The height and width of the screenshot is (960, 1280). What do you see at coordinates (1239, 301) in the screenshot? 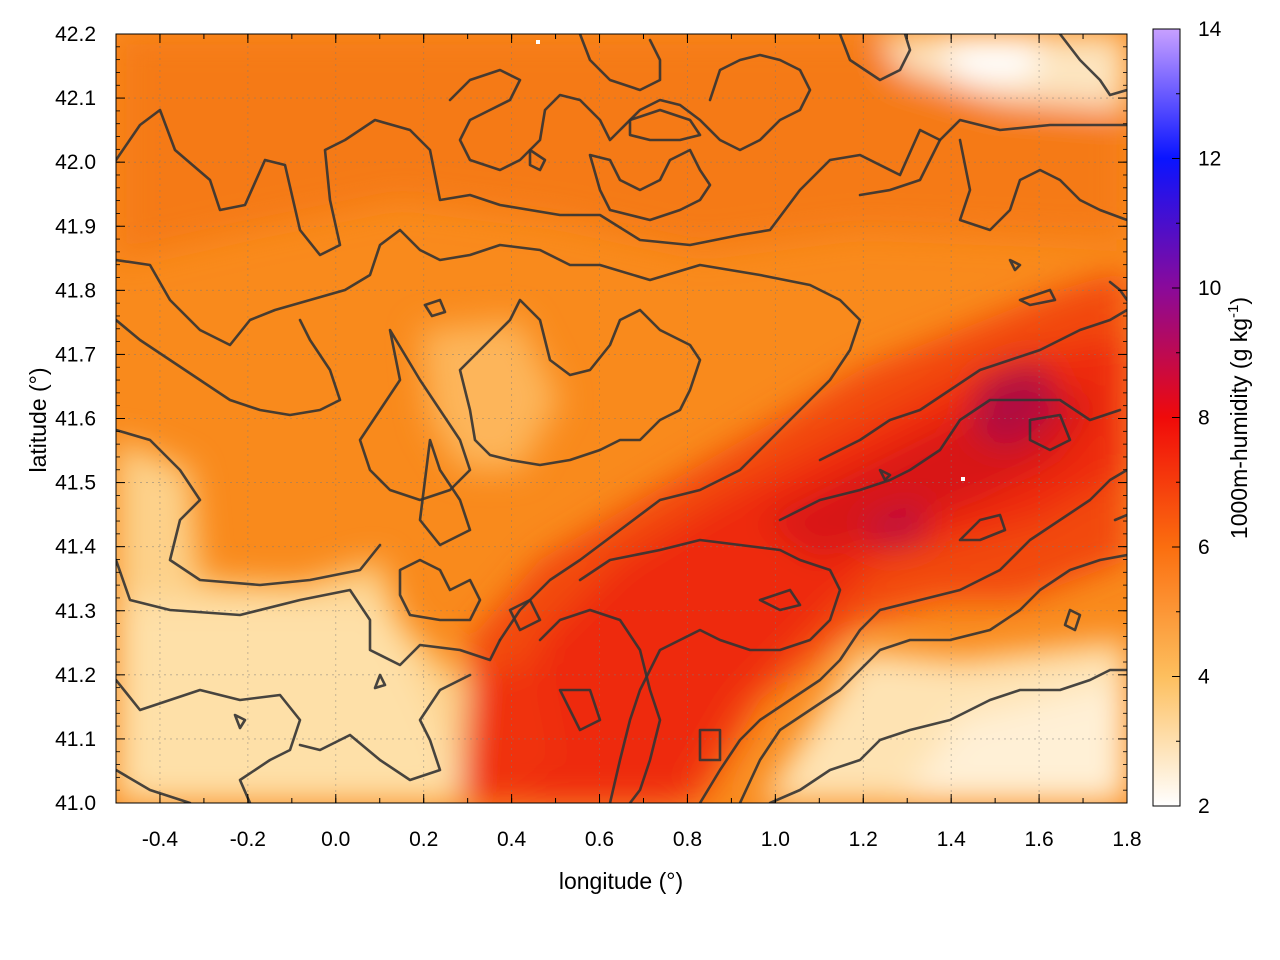
I see `colorbar-title-end: )` at bounding box center [1239, 301].